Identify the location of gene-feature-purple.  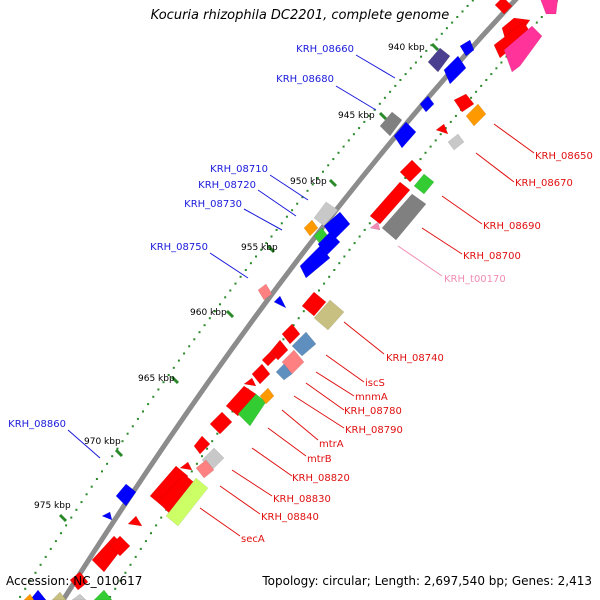
(439, 60).